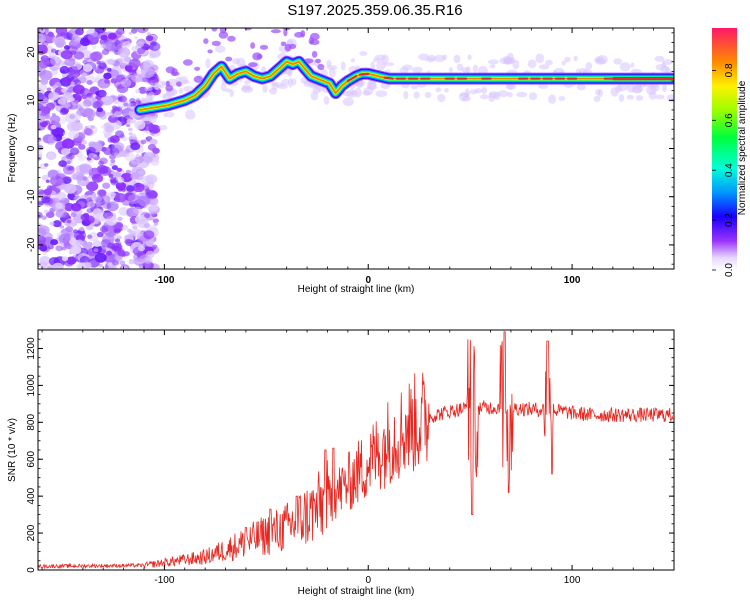  I want to click on ridge-core-segment, so click(388, 78).